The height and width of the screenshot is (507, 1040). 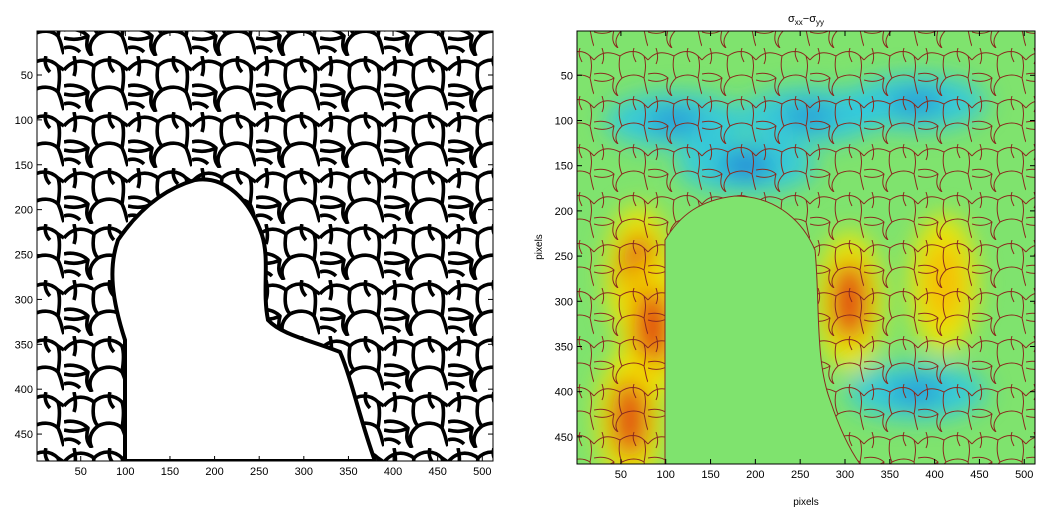 What do you see at coordinates (539, 247) in the screenshot?
I see `y-axis-label: pixels` at bounding box center [539, 247].